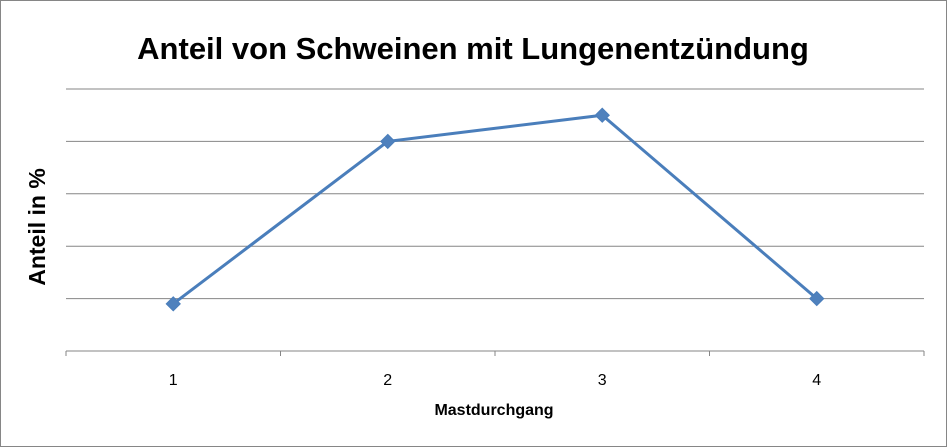 Image resolution: width=947 pixels, height=447 pixels. What do you see at coordinates (37, 227) in the screenshot?
I see `y-axis-title: Anteil in %` at bounding box center [37, 227].